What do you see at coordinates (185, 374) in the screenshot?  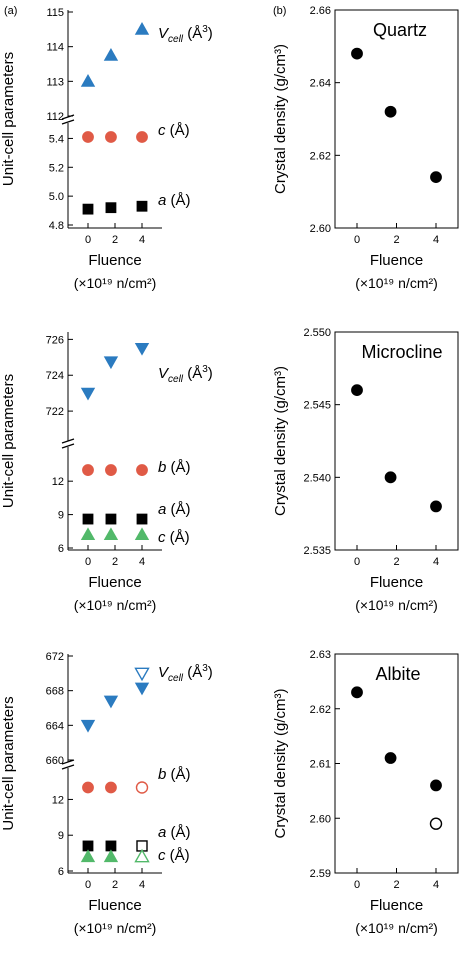 I see `microcline-cell-legend-V: Vcell (Å3)` at bounding box center [185, 374].